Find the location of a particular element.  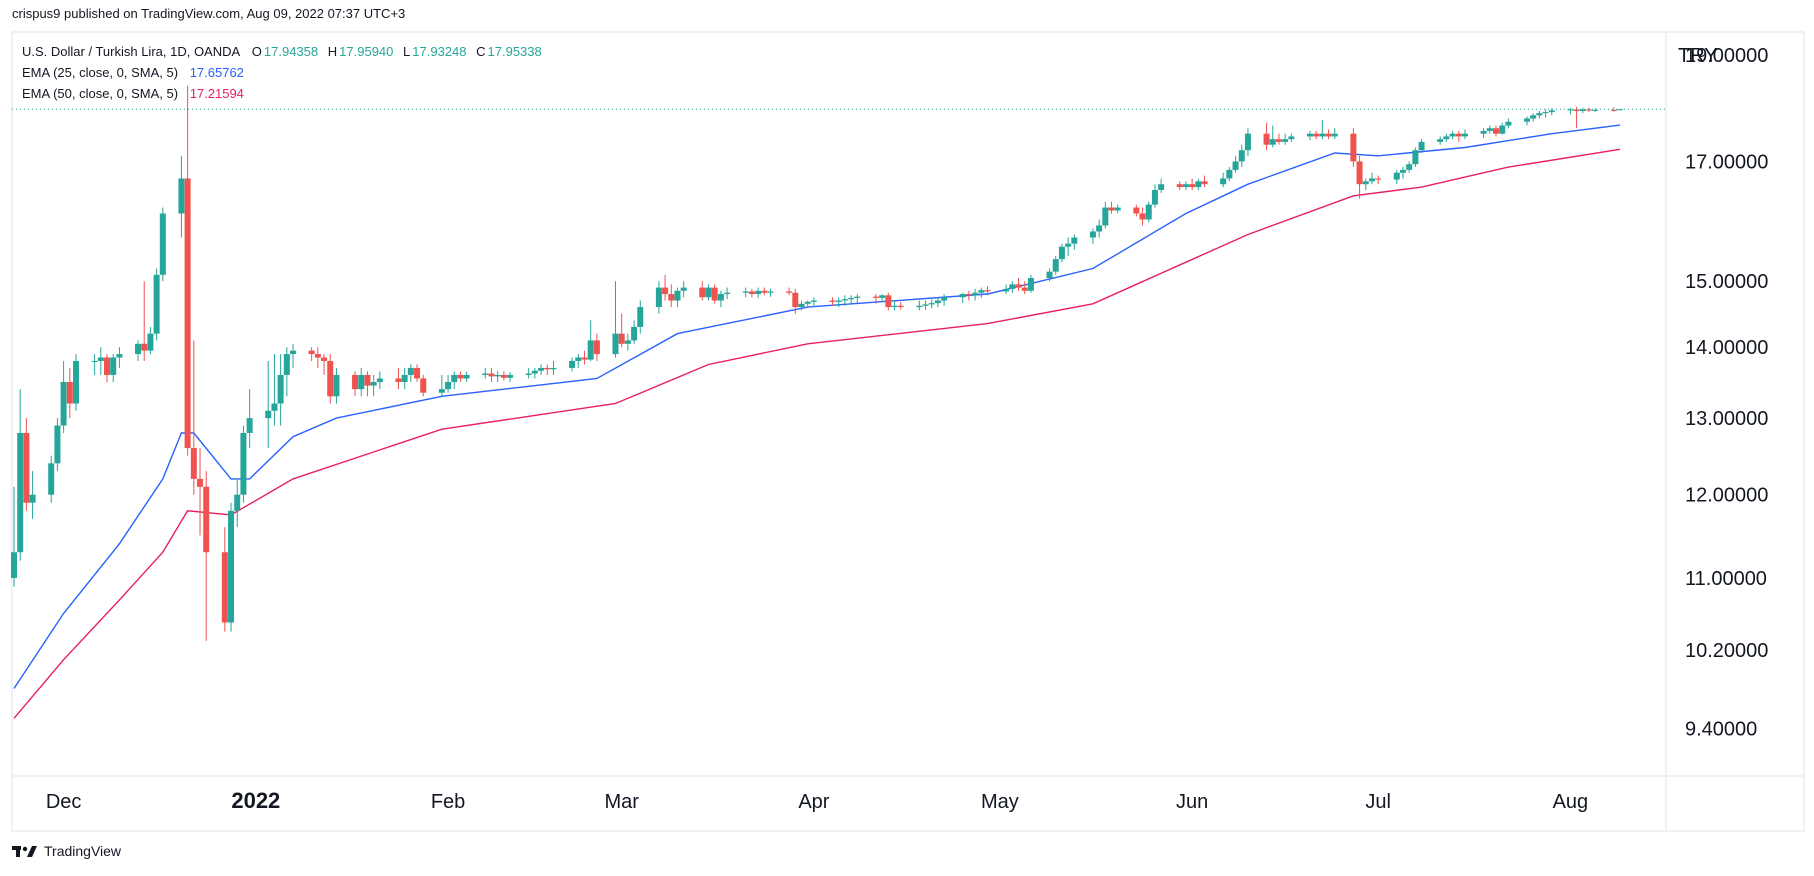

legend-ema50-value: 17.21594 is located at coordinates (216, 93).